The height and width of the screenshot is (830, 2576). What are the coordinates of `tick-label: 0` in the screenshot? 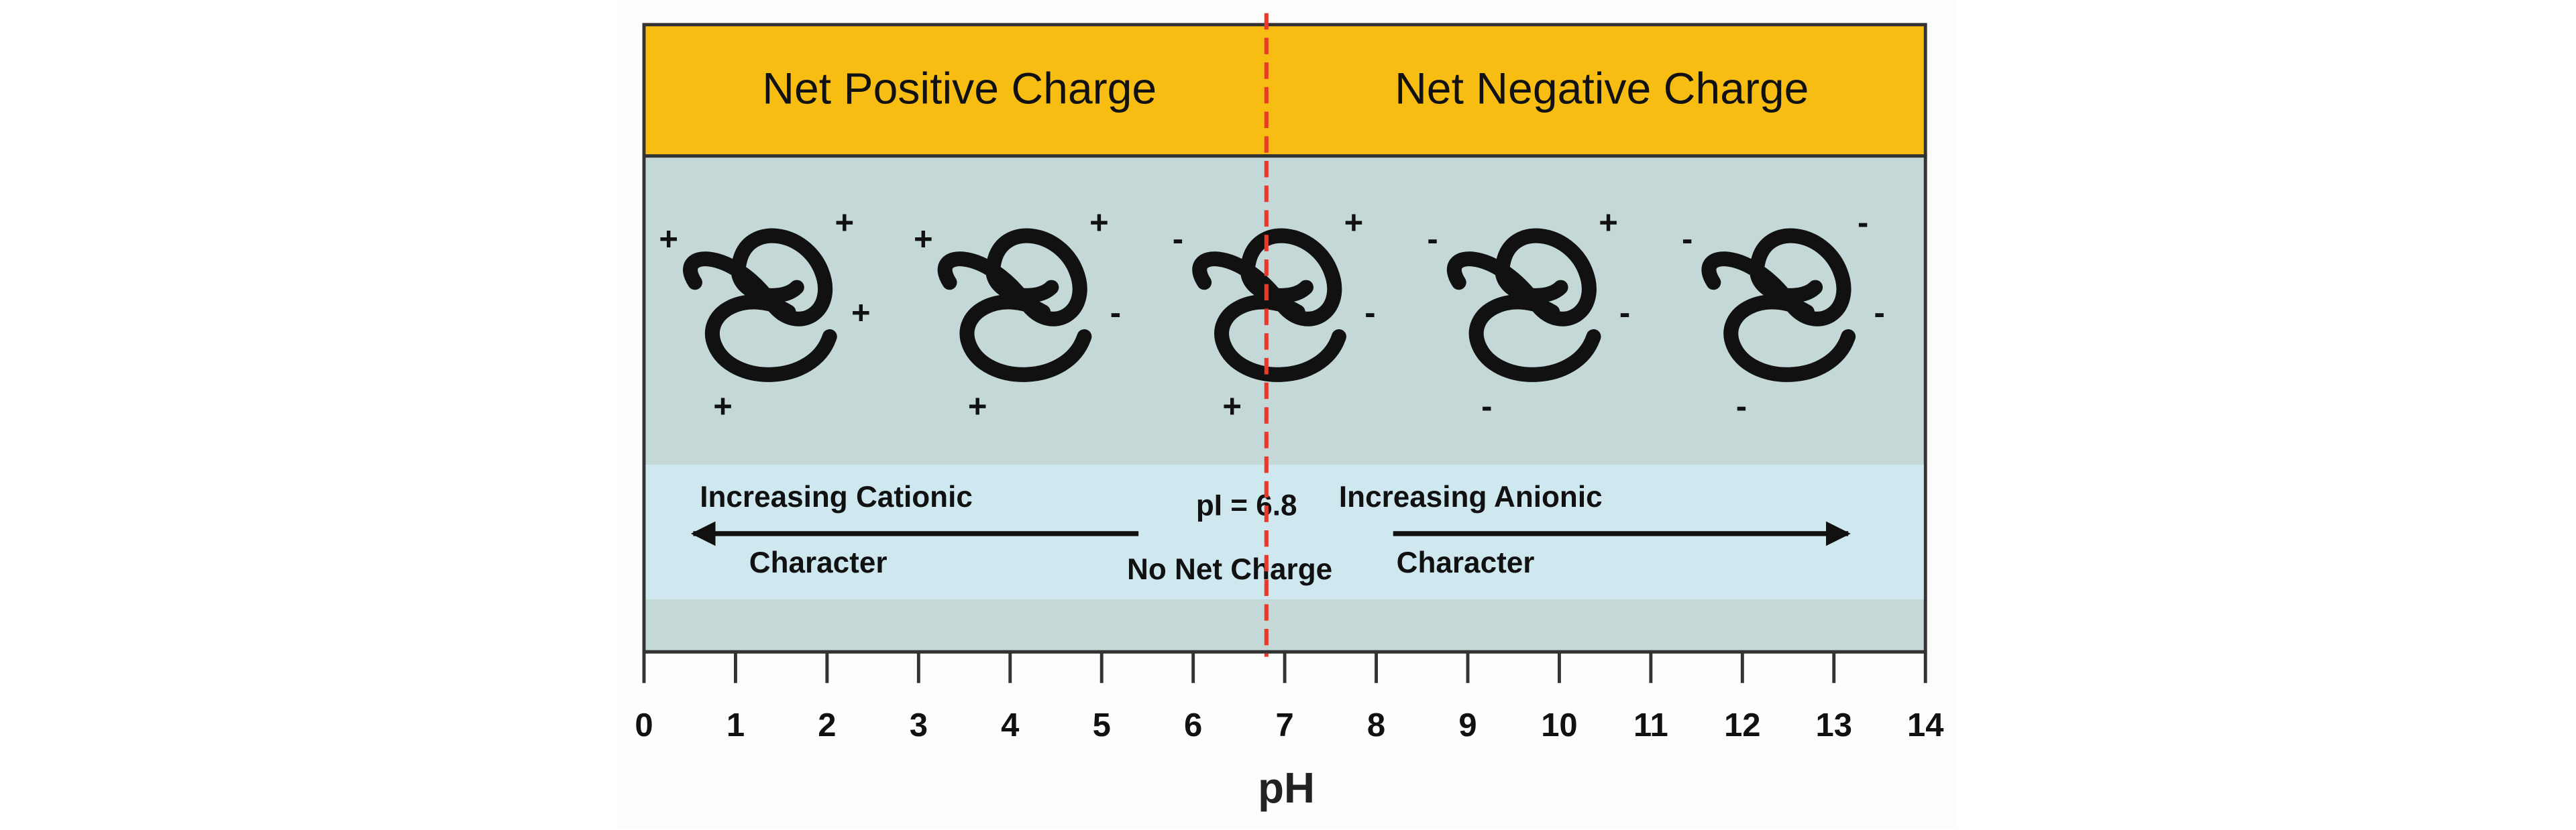 It's located at (644, 725).